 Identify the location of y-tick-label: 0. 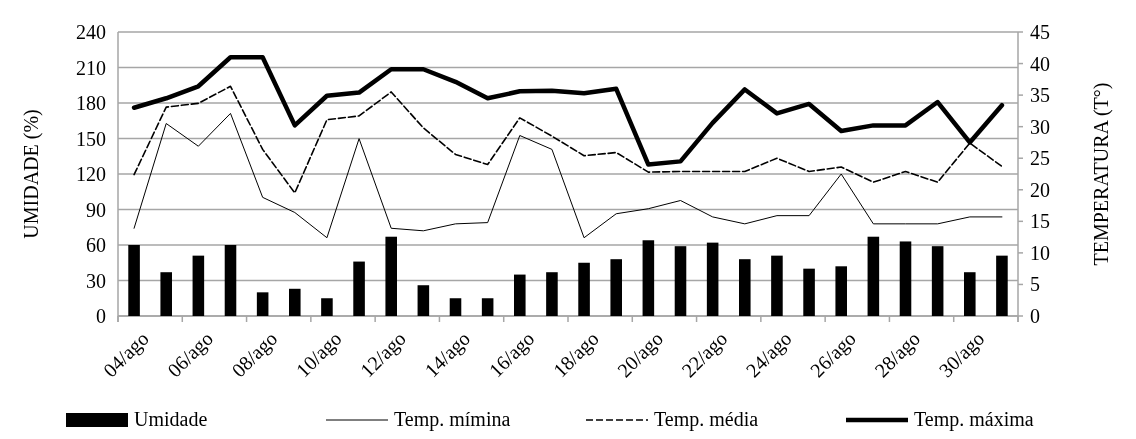
(101, 316).